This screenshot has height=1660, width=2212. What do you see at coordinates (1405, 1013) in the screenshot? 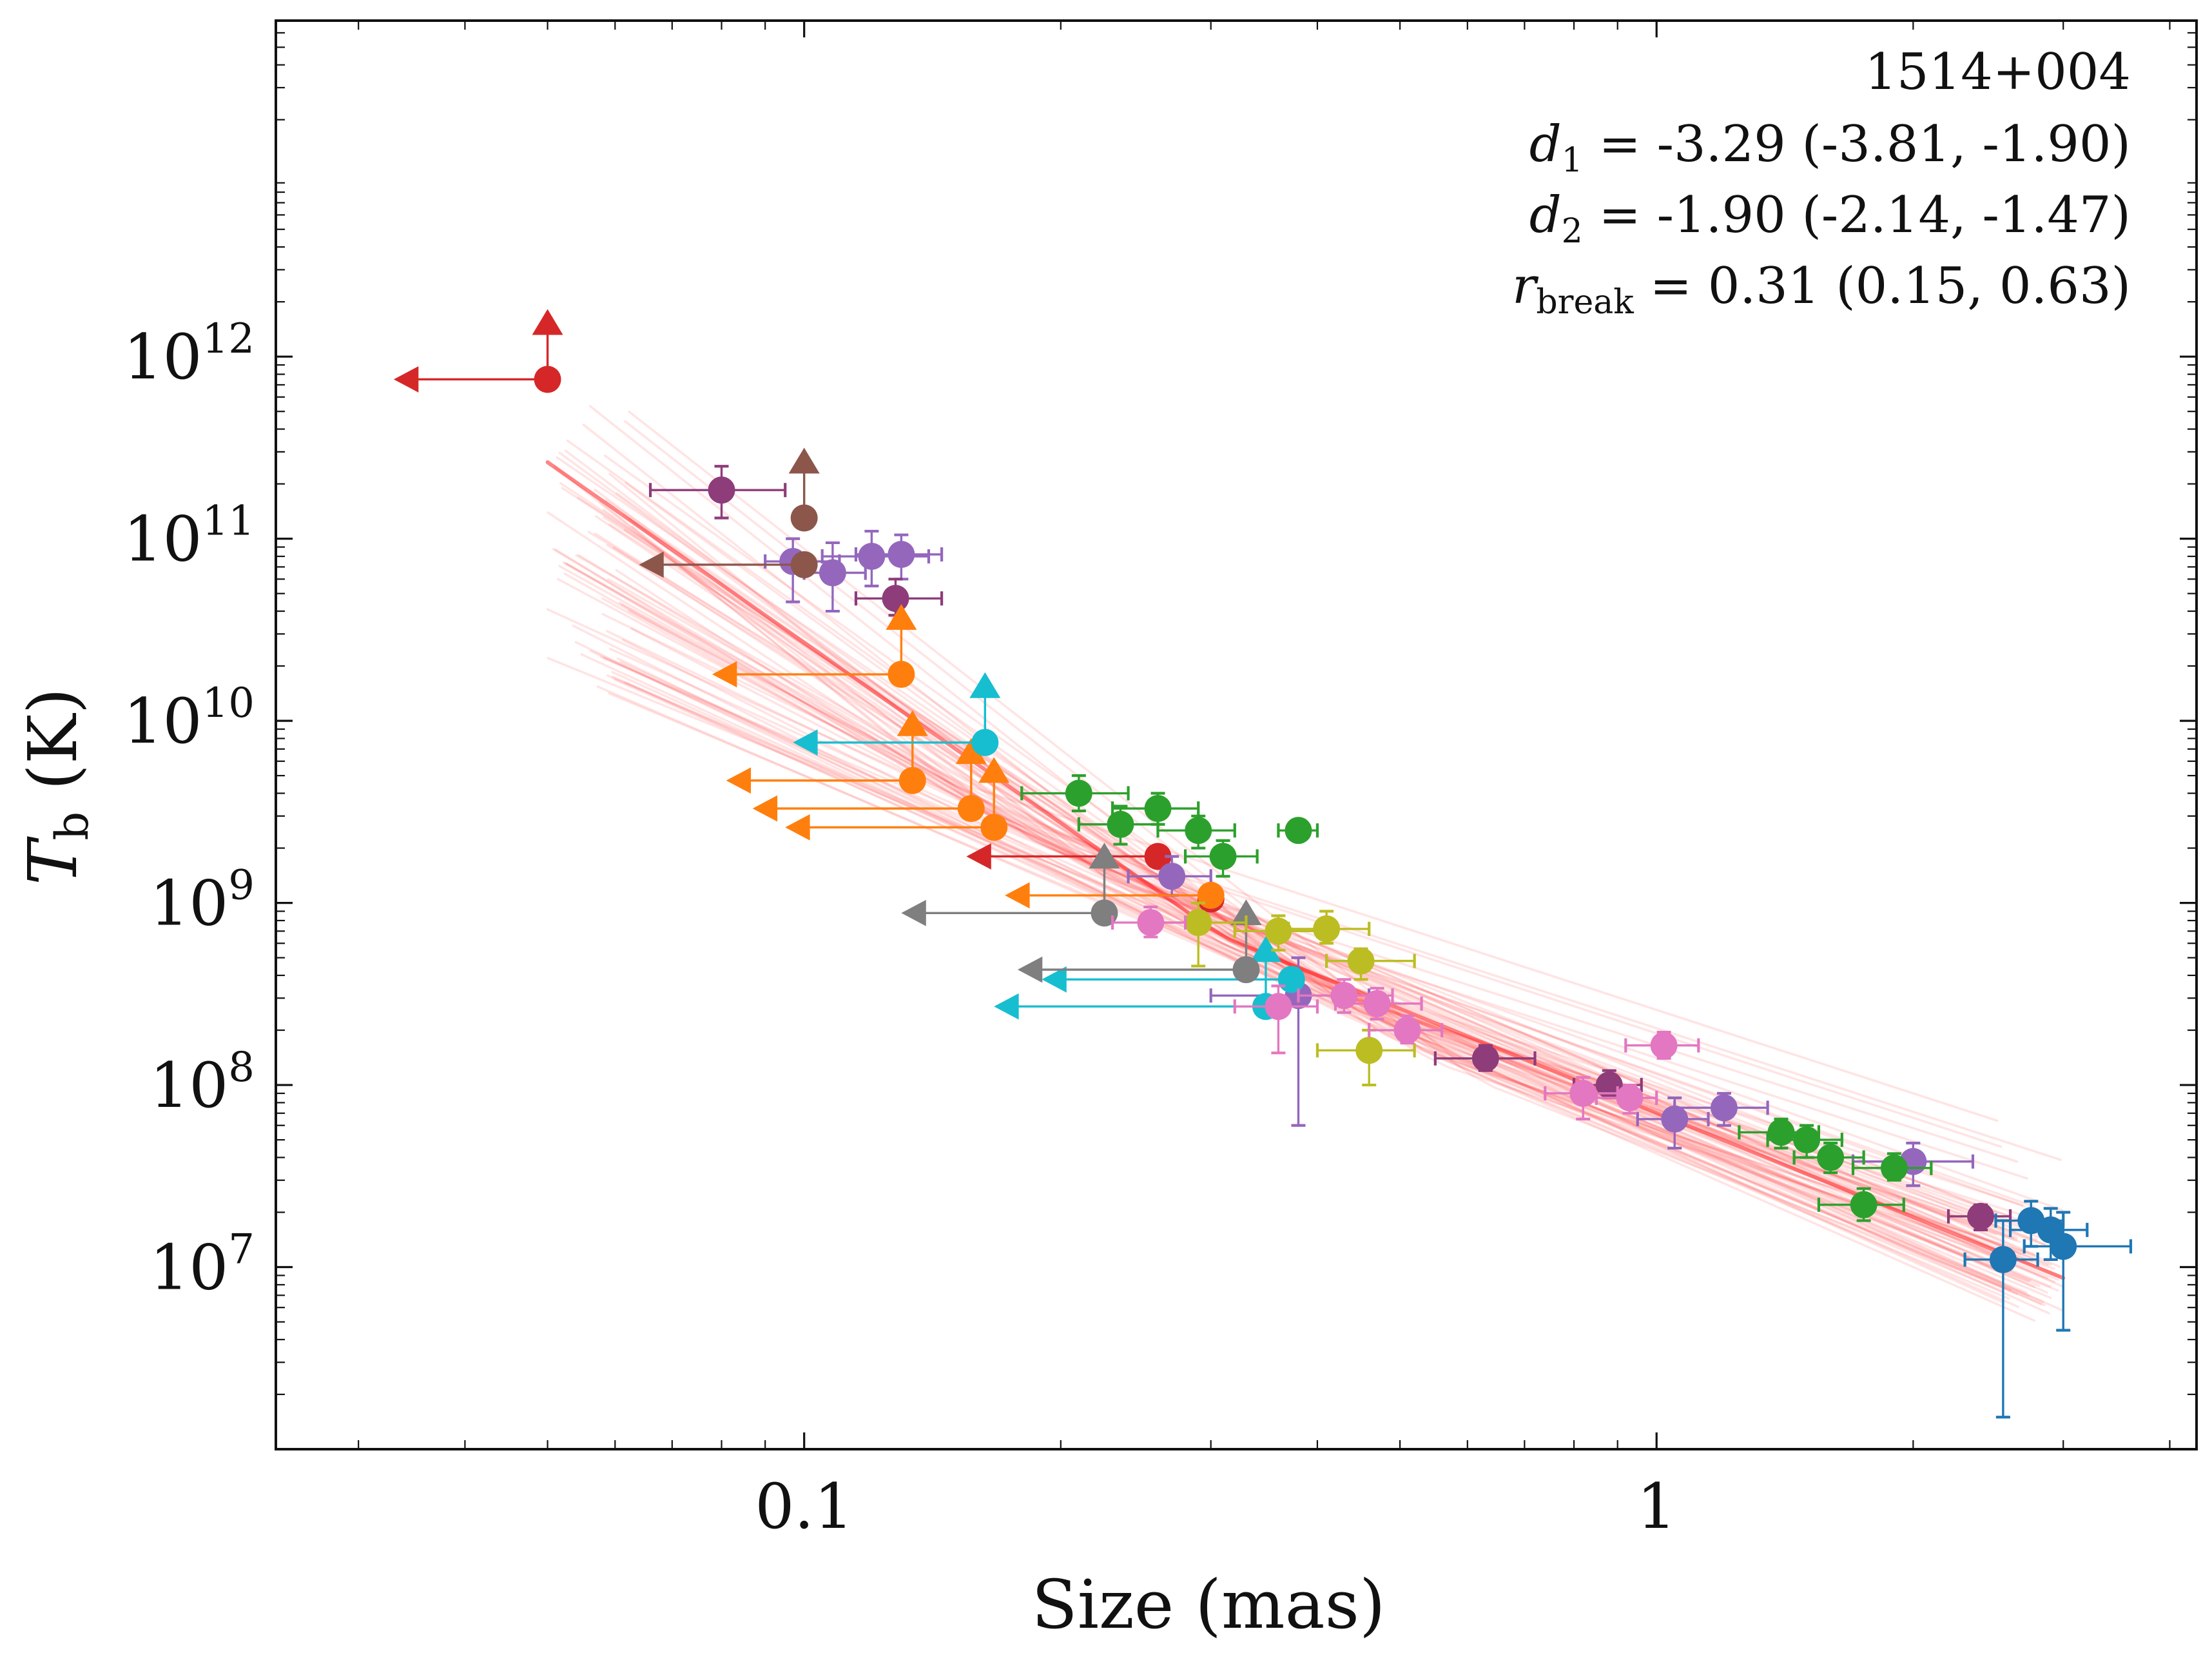
I see `series-pink` at bounding box center [1405, 1013].